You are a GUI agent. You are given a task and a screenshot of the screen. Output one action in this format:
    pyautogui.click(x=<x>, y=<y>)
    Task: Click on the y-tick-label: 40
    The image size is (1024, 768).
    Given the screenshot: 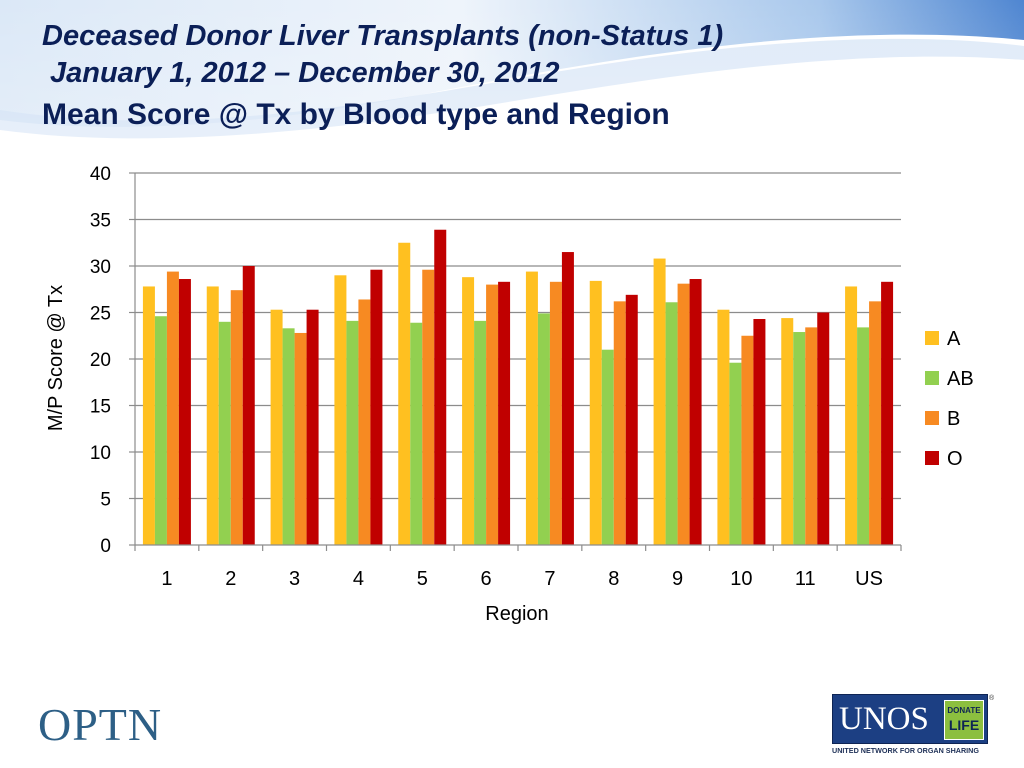 What is the action you would take?
    pyautogui.click(x=100, y=174)
    